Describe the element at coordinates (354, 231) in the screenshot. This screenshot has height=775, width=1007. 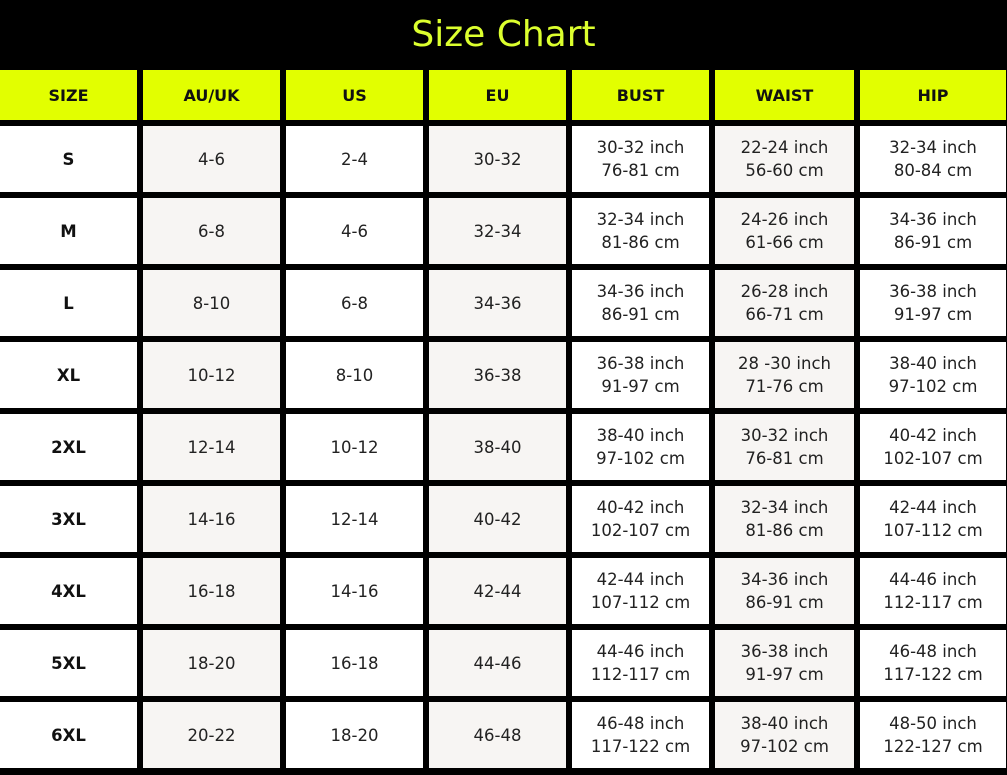
I see `cell-us: 4-6` at that location.